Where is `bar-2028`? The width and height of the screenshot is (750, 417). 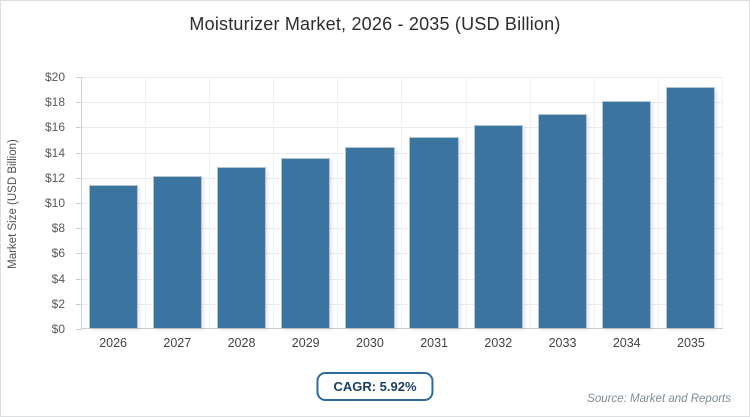
bar-2028 is located at coordinates (242, 247).